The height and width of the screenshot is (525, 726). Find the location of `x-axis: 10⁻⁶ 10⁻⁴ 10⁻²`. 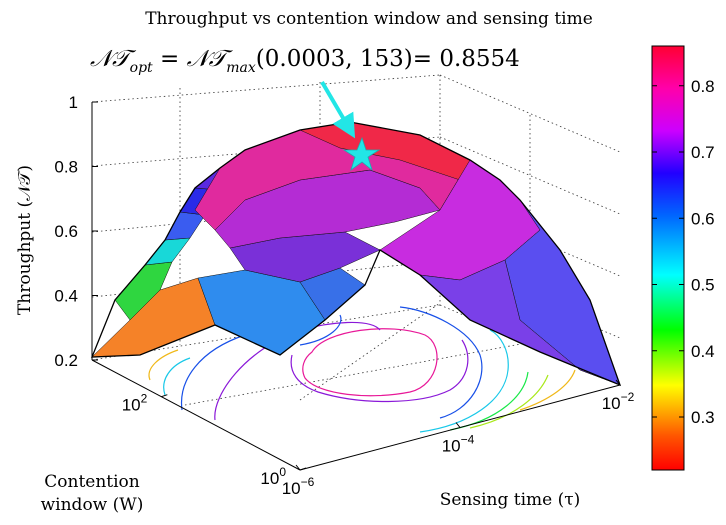

x-axis: 10⁻⁶ 10⁻⁴ 10⁻² is located at coordinates (458, 438).